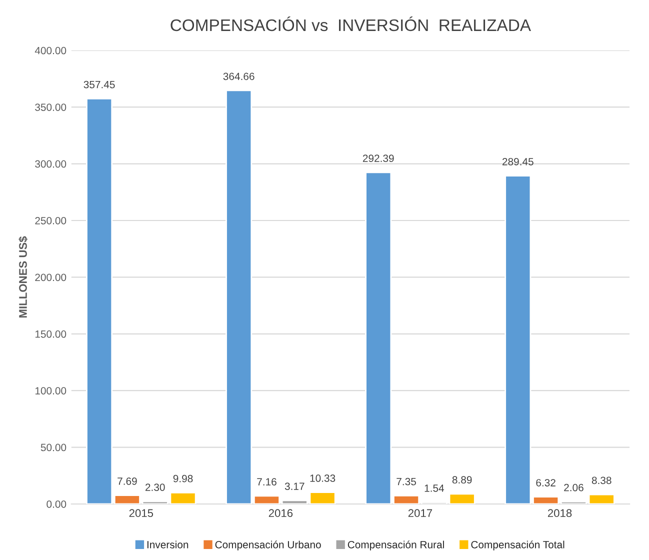 This screenshot has height=560, width=649. What do you see at coordinates (141, 513) in the screenshot?
I see `x-tick-label: 2015` at bounding box center [141, 513].